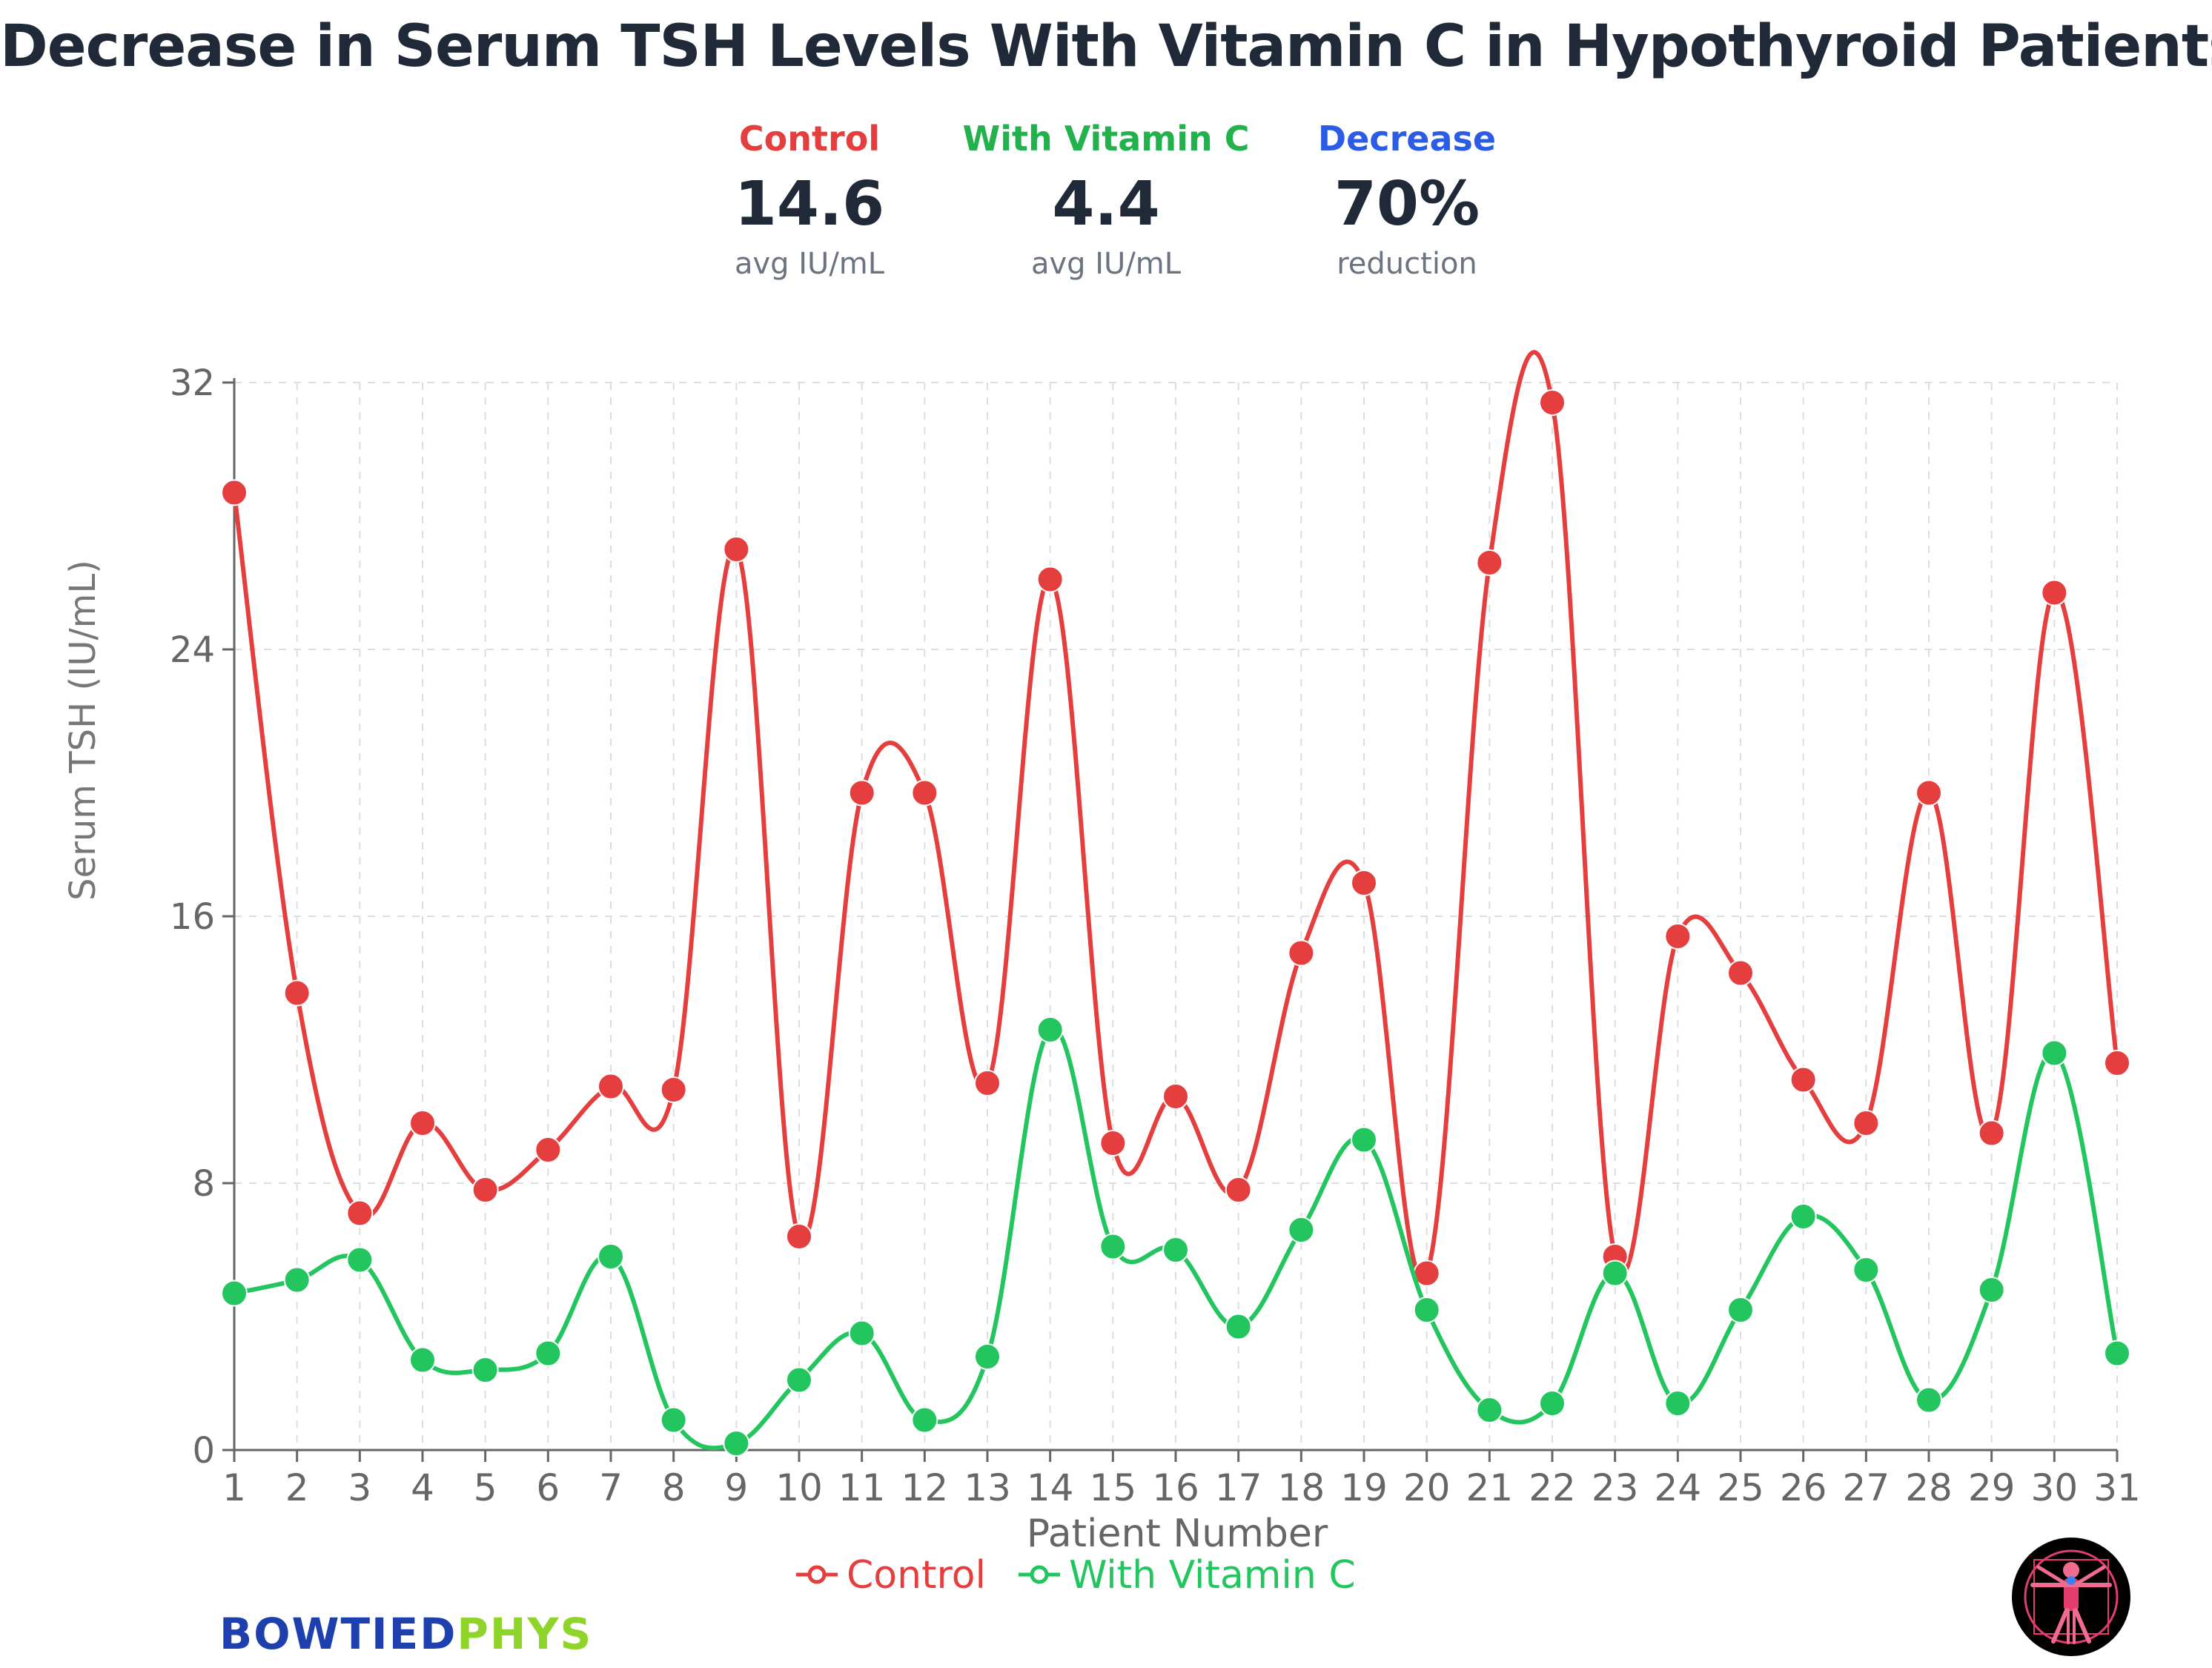 Image resolution: width=2212 pixels, height=1668 pixels. I want to click on x-tick-label: 25, so click(1741, 1487).